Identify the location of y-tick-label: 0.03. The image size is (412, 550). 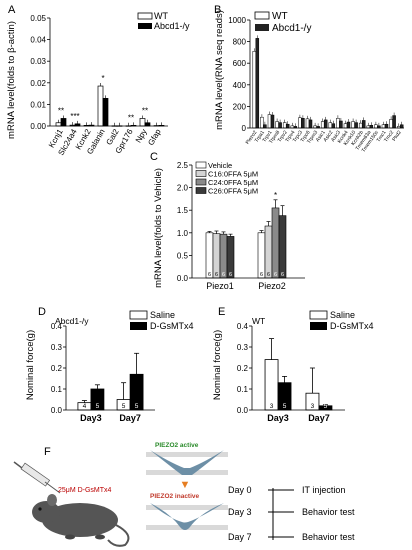
(38, 61).